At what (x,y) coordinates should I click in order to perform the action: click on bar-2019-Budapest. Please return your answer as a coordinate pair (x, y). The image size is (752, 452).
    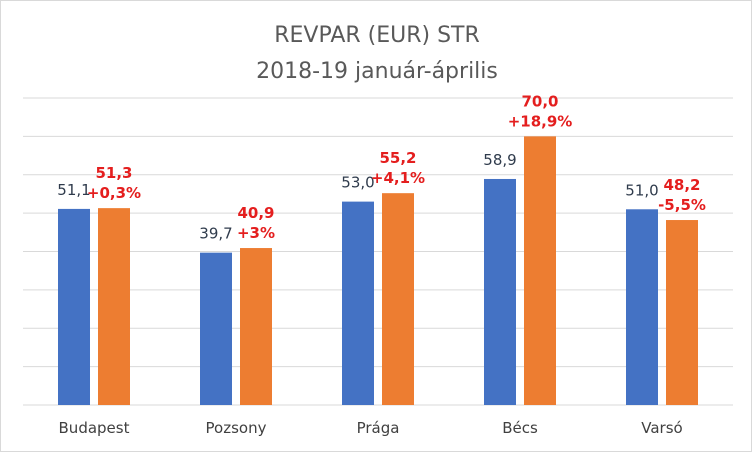
    Looking at the image, I should click on (114, 306).